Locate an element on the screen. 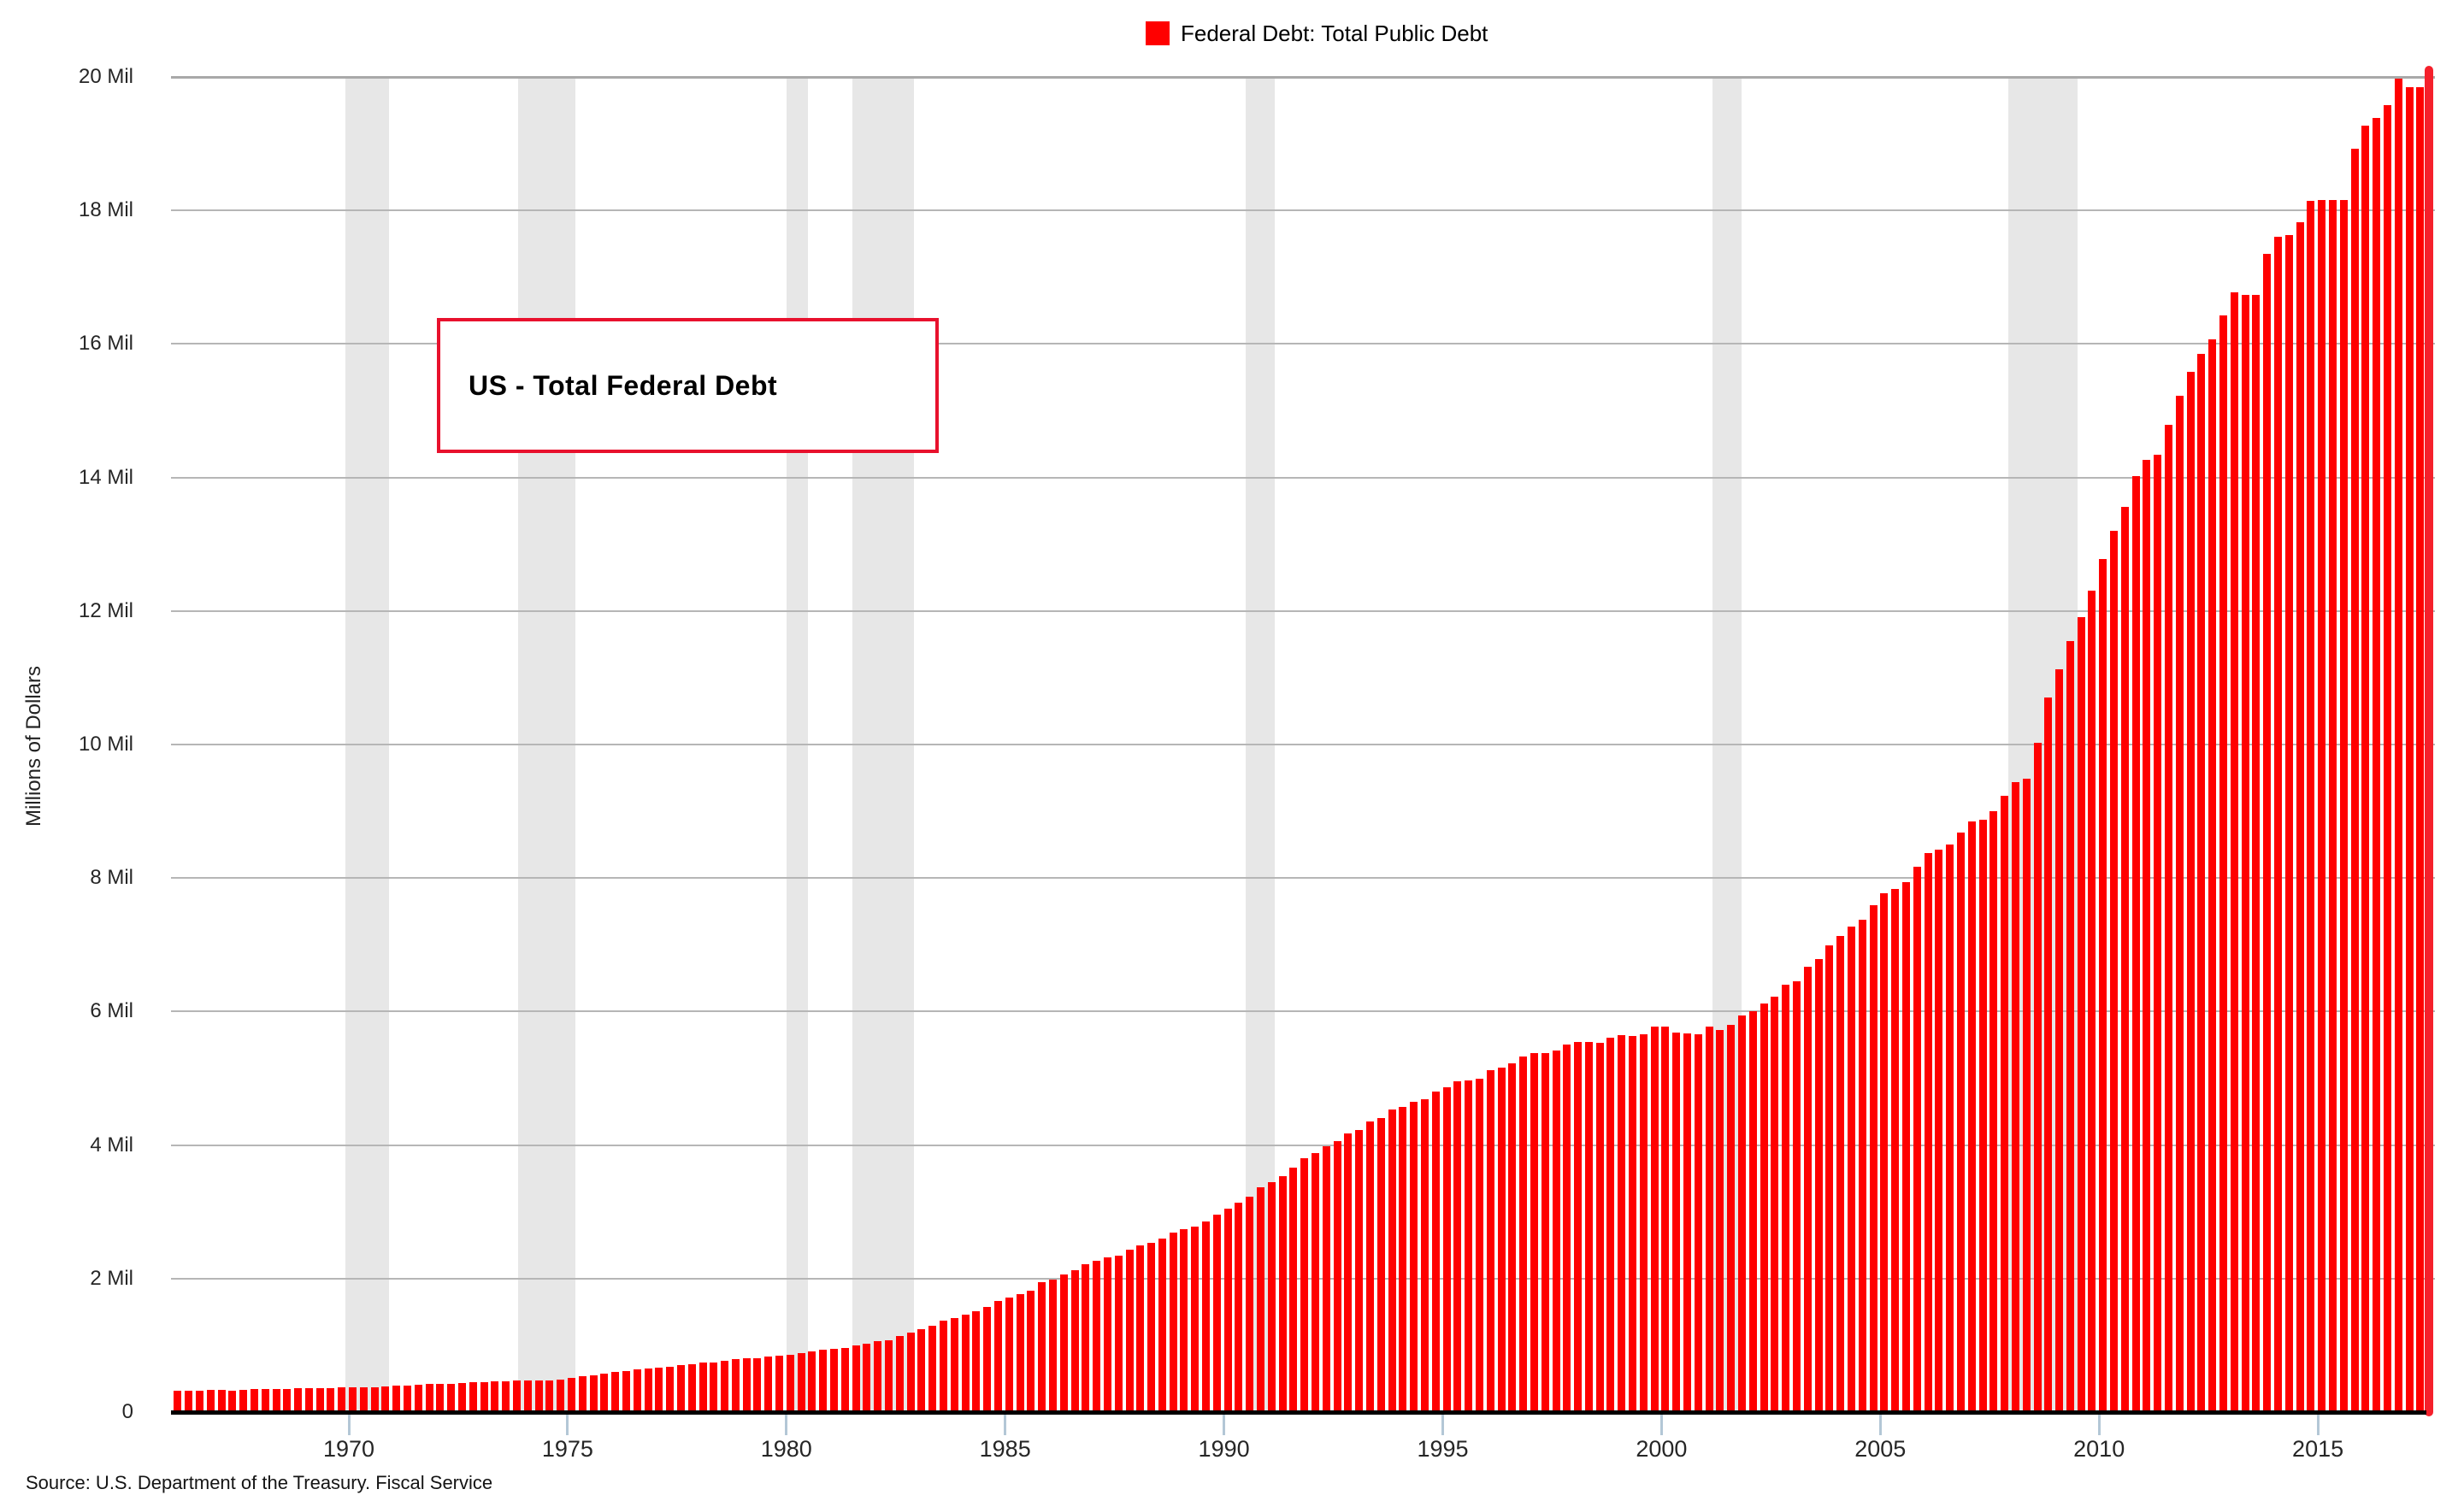  y-tick-label: 8 Mil is located at coordinates (112, 878).